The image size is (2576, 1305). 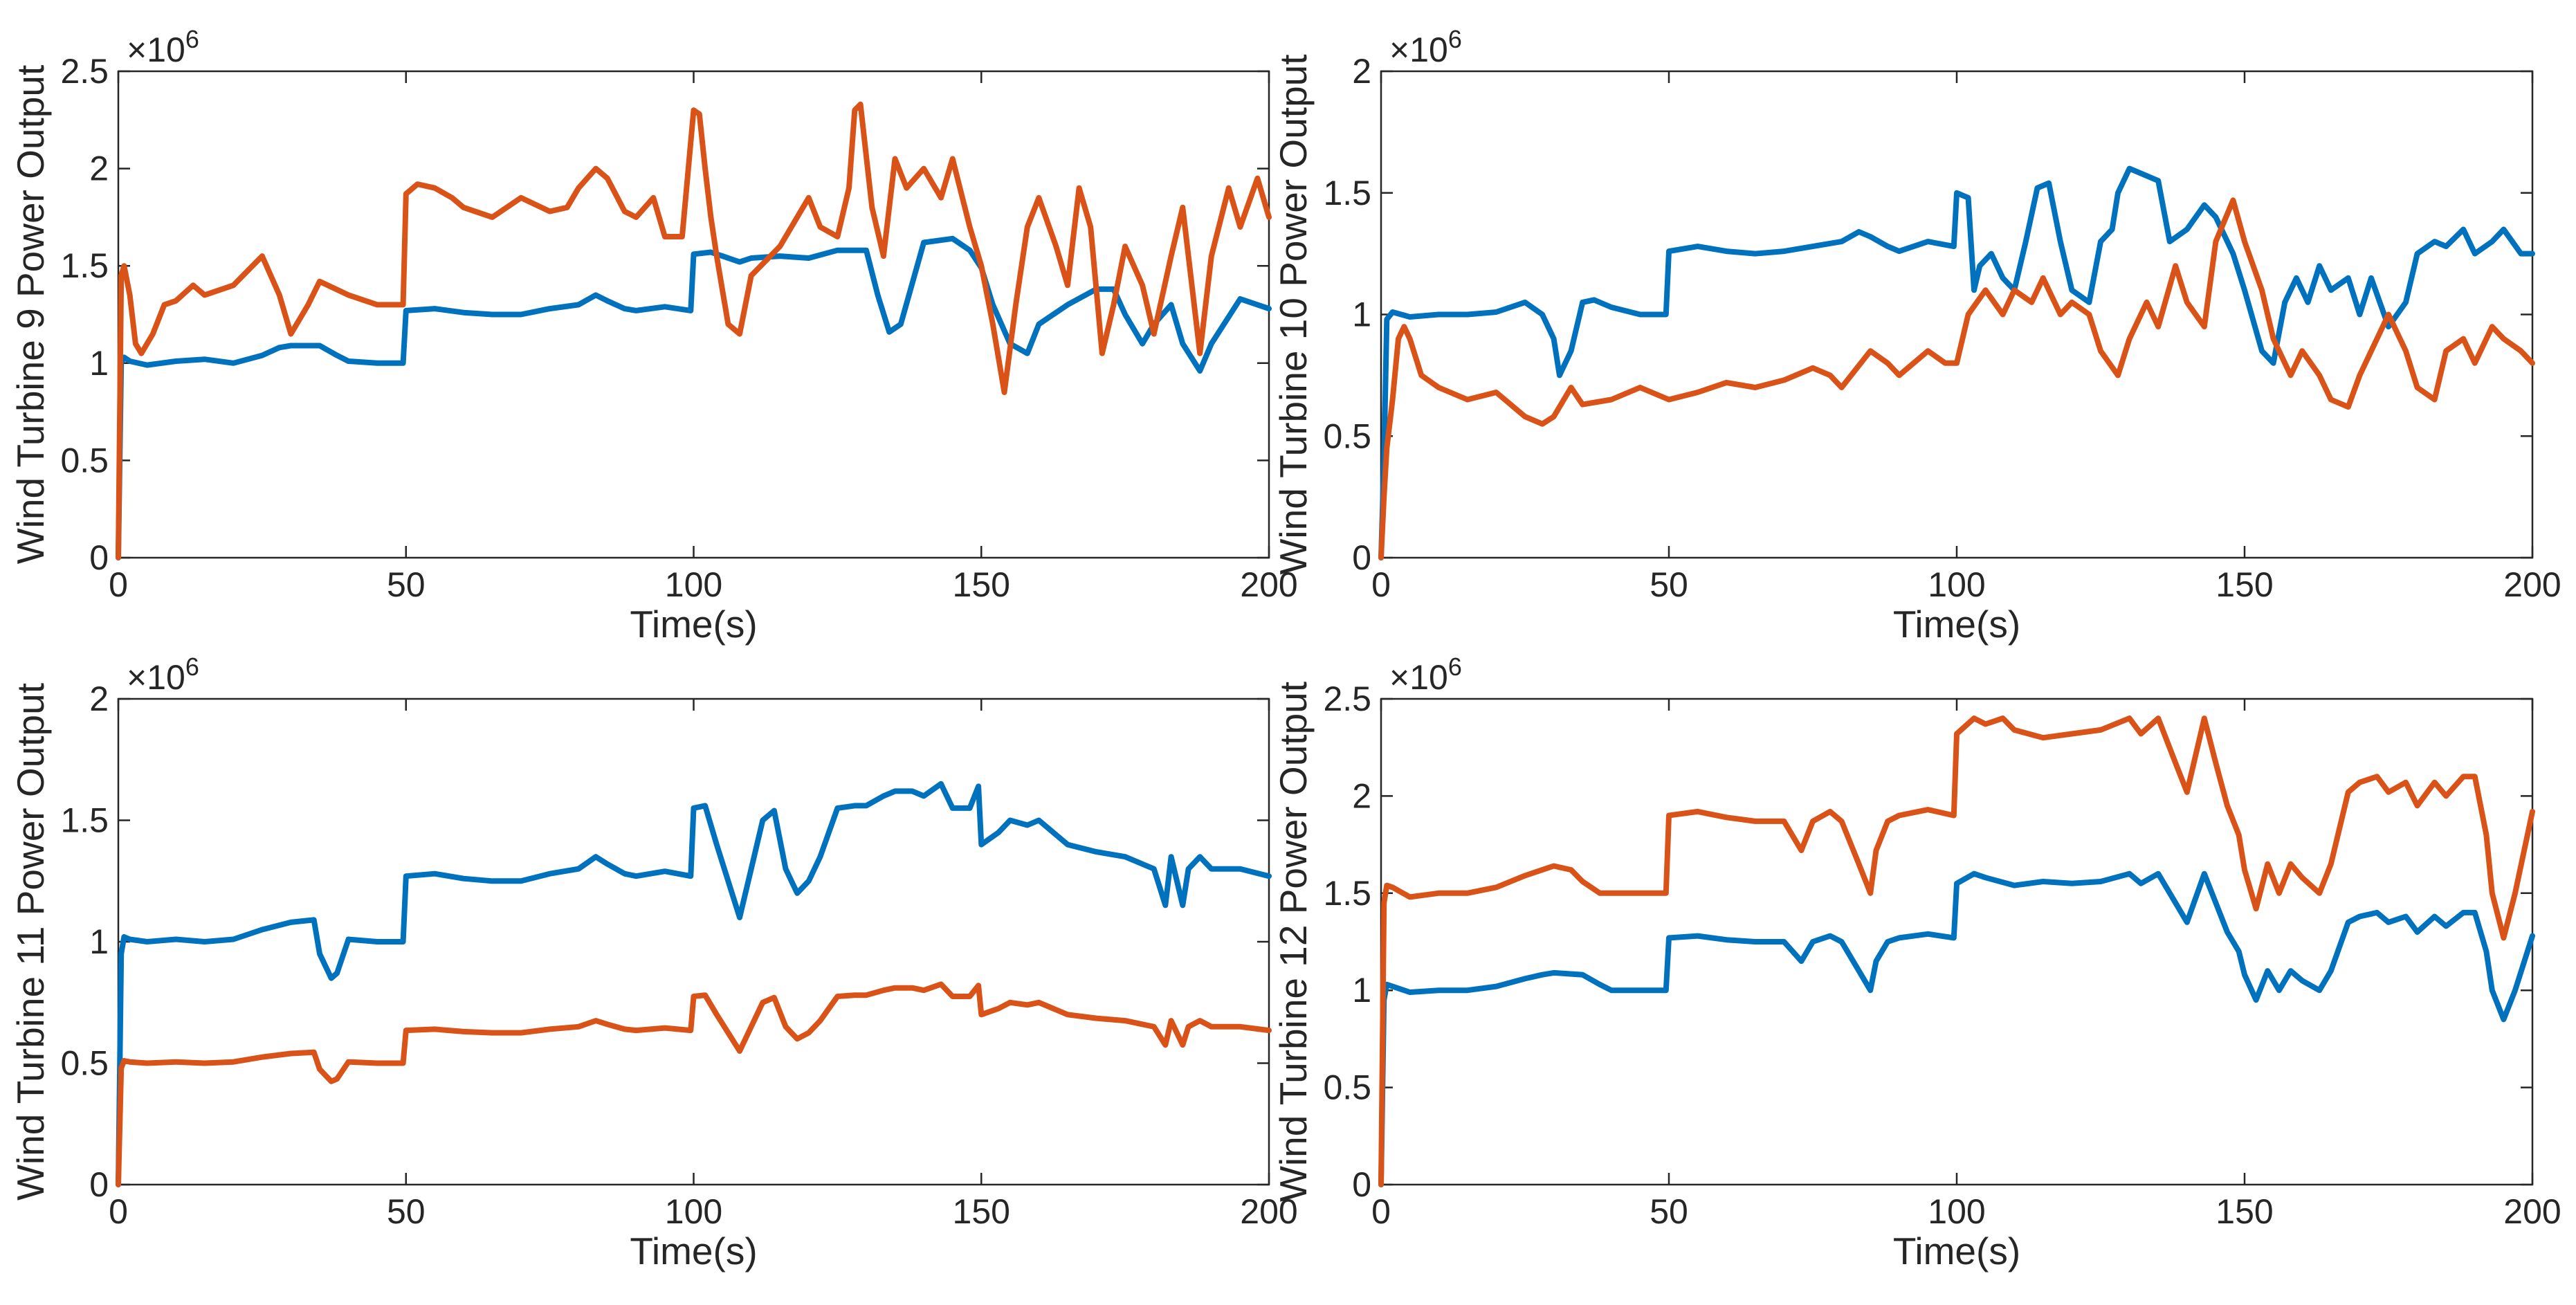 What do you see at coordinates (31, 314) in the screenshot?
I see `y-axis-label: Wind Turbine 9 Power Output` at bounding box center [31, 314].